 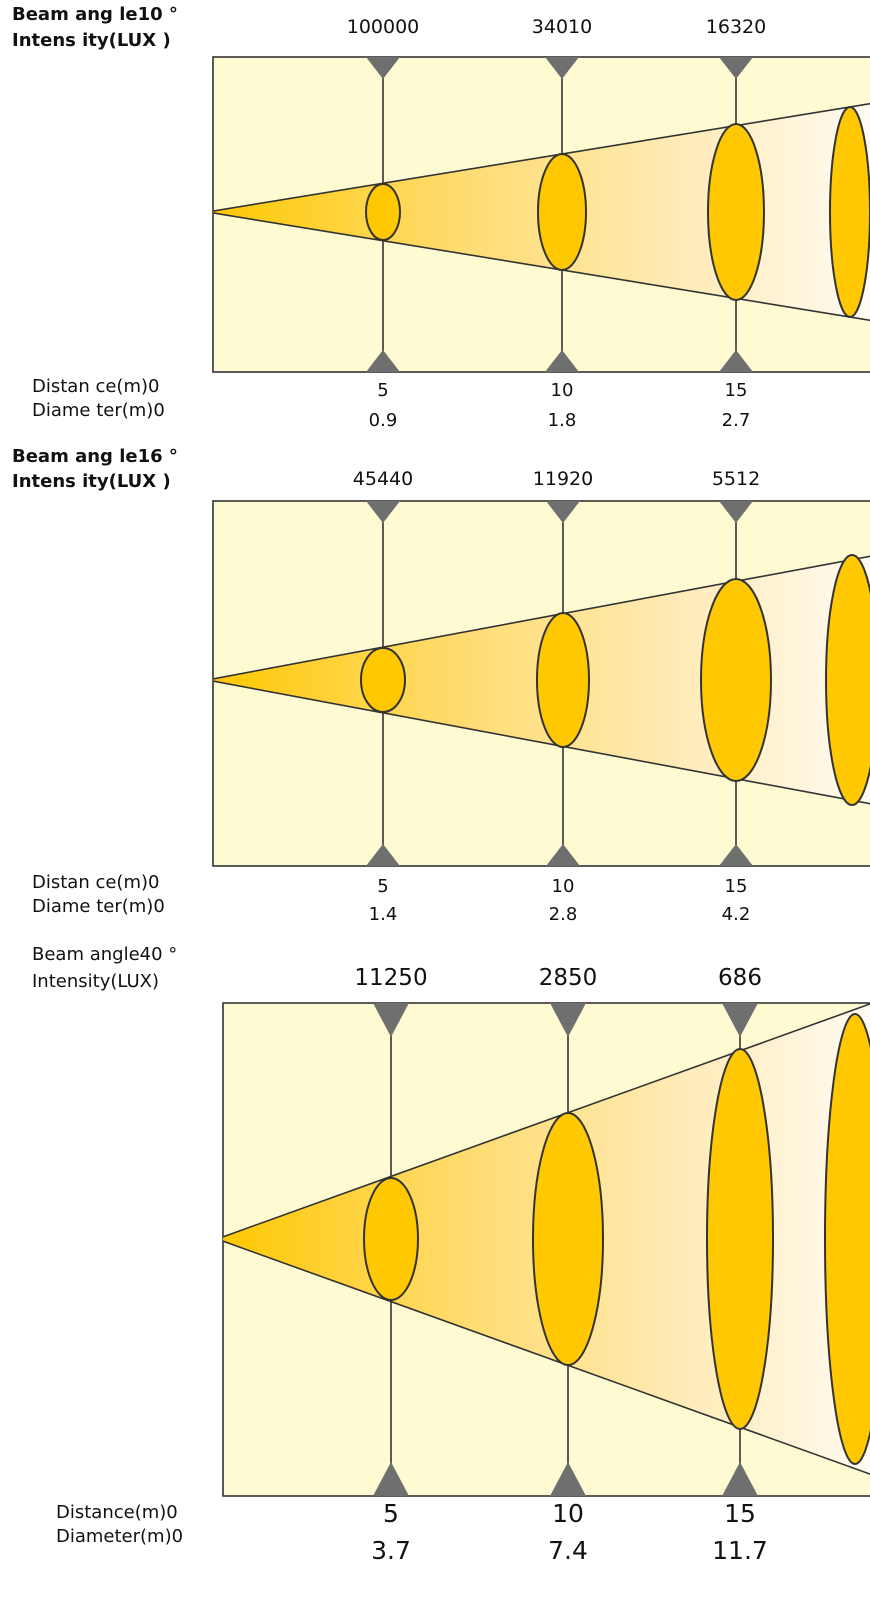 I want to click on intensity-value: 100000, so click(x=383, y=27).